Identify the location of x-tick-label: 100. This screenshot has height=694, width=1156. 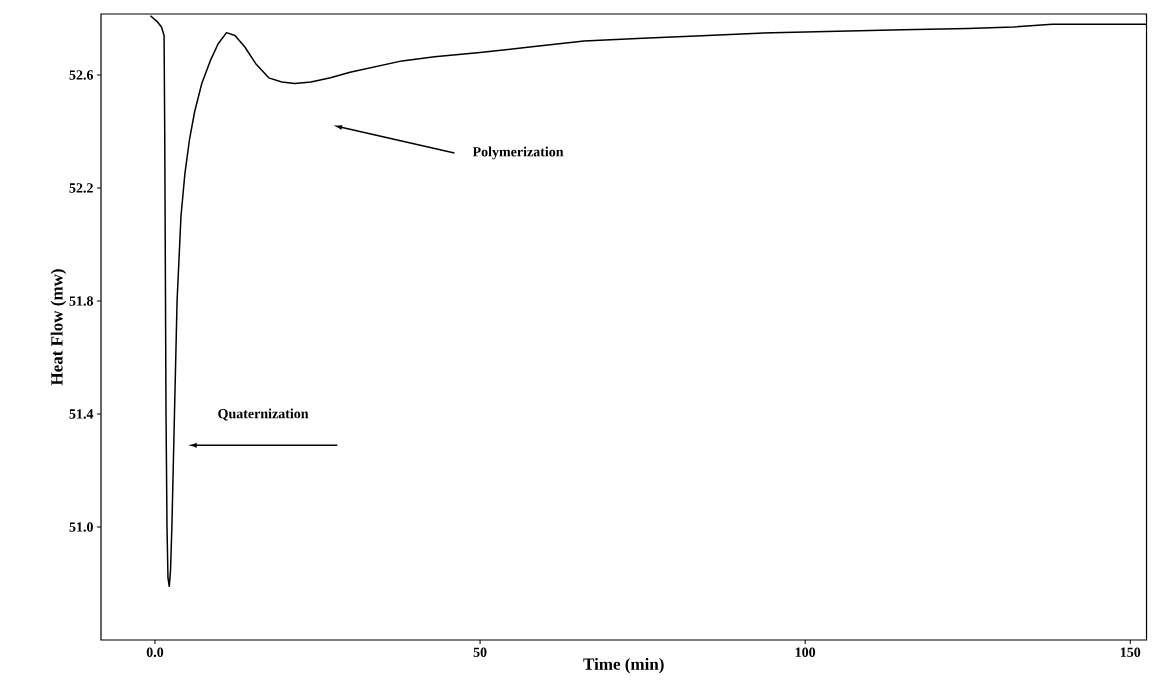
(805, 652).